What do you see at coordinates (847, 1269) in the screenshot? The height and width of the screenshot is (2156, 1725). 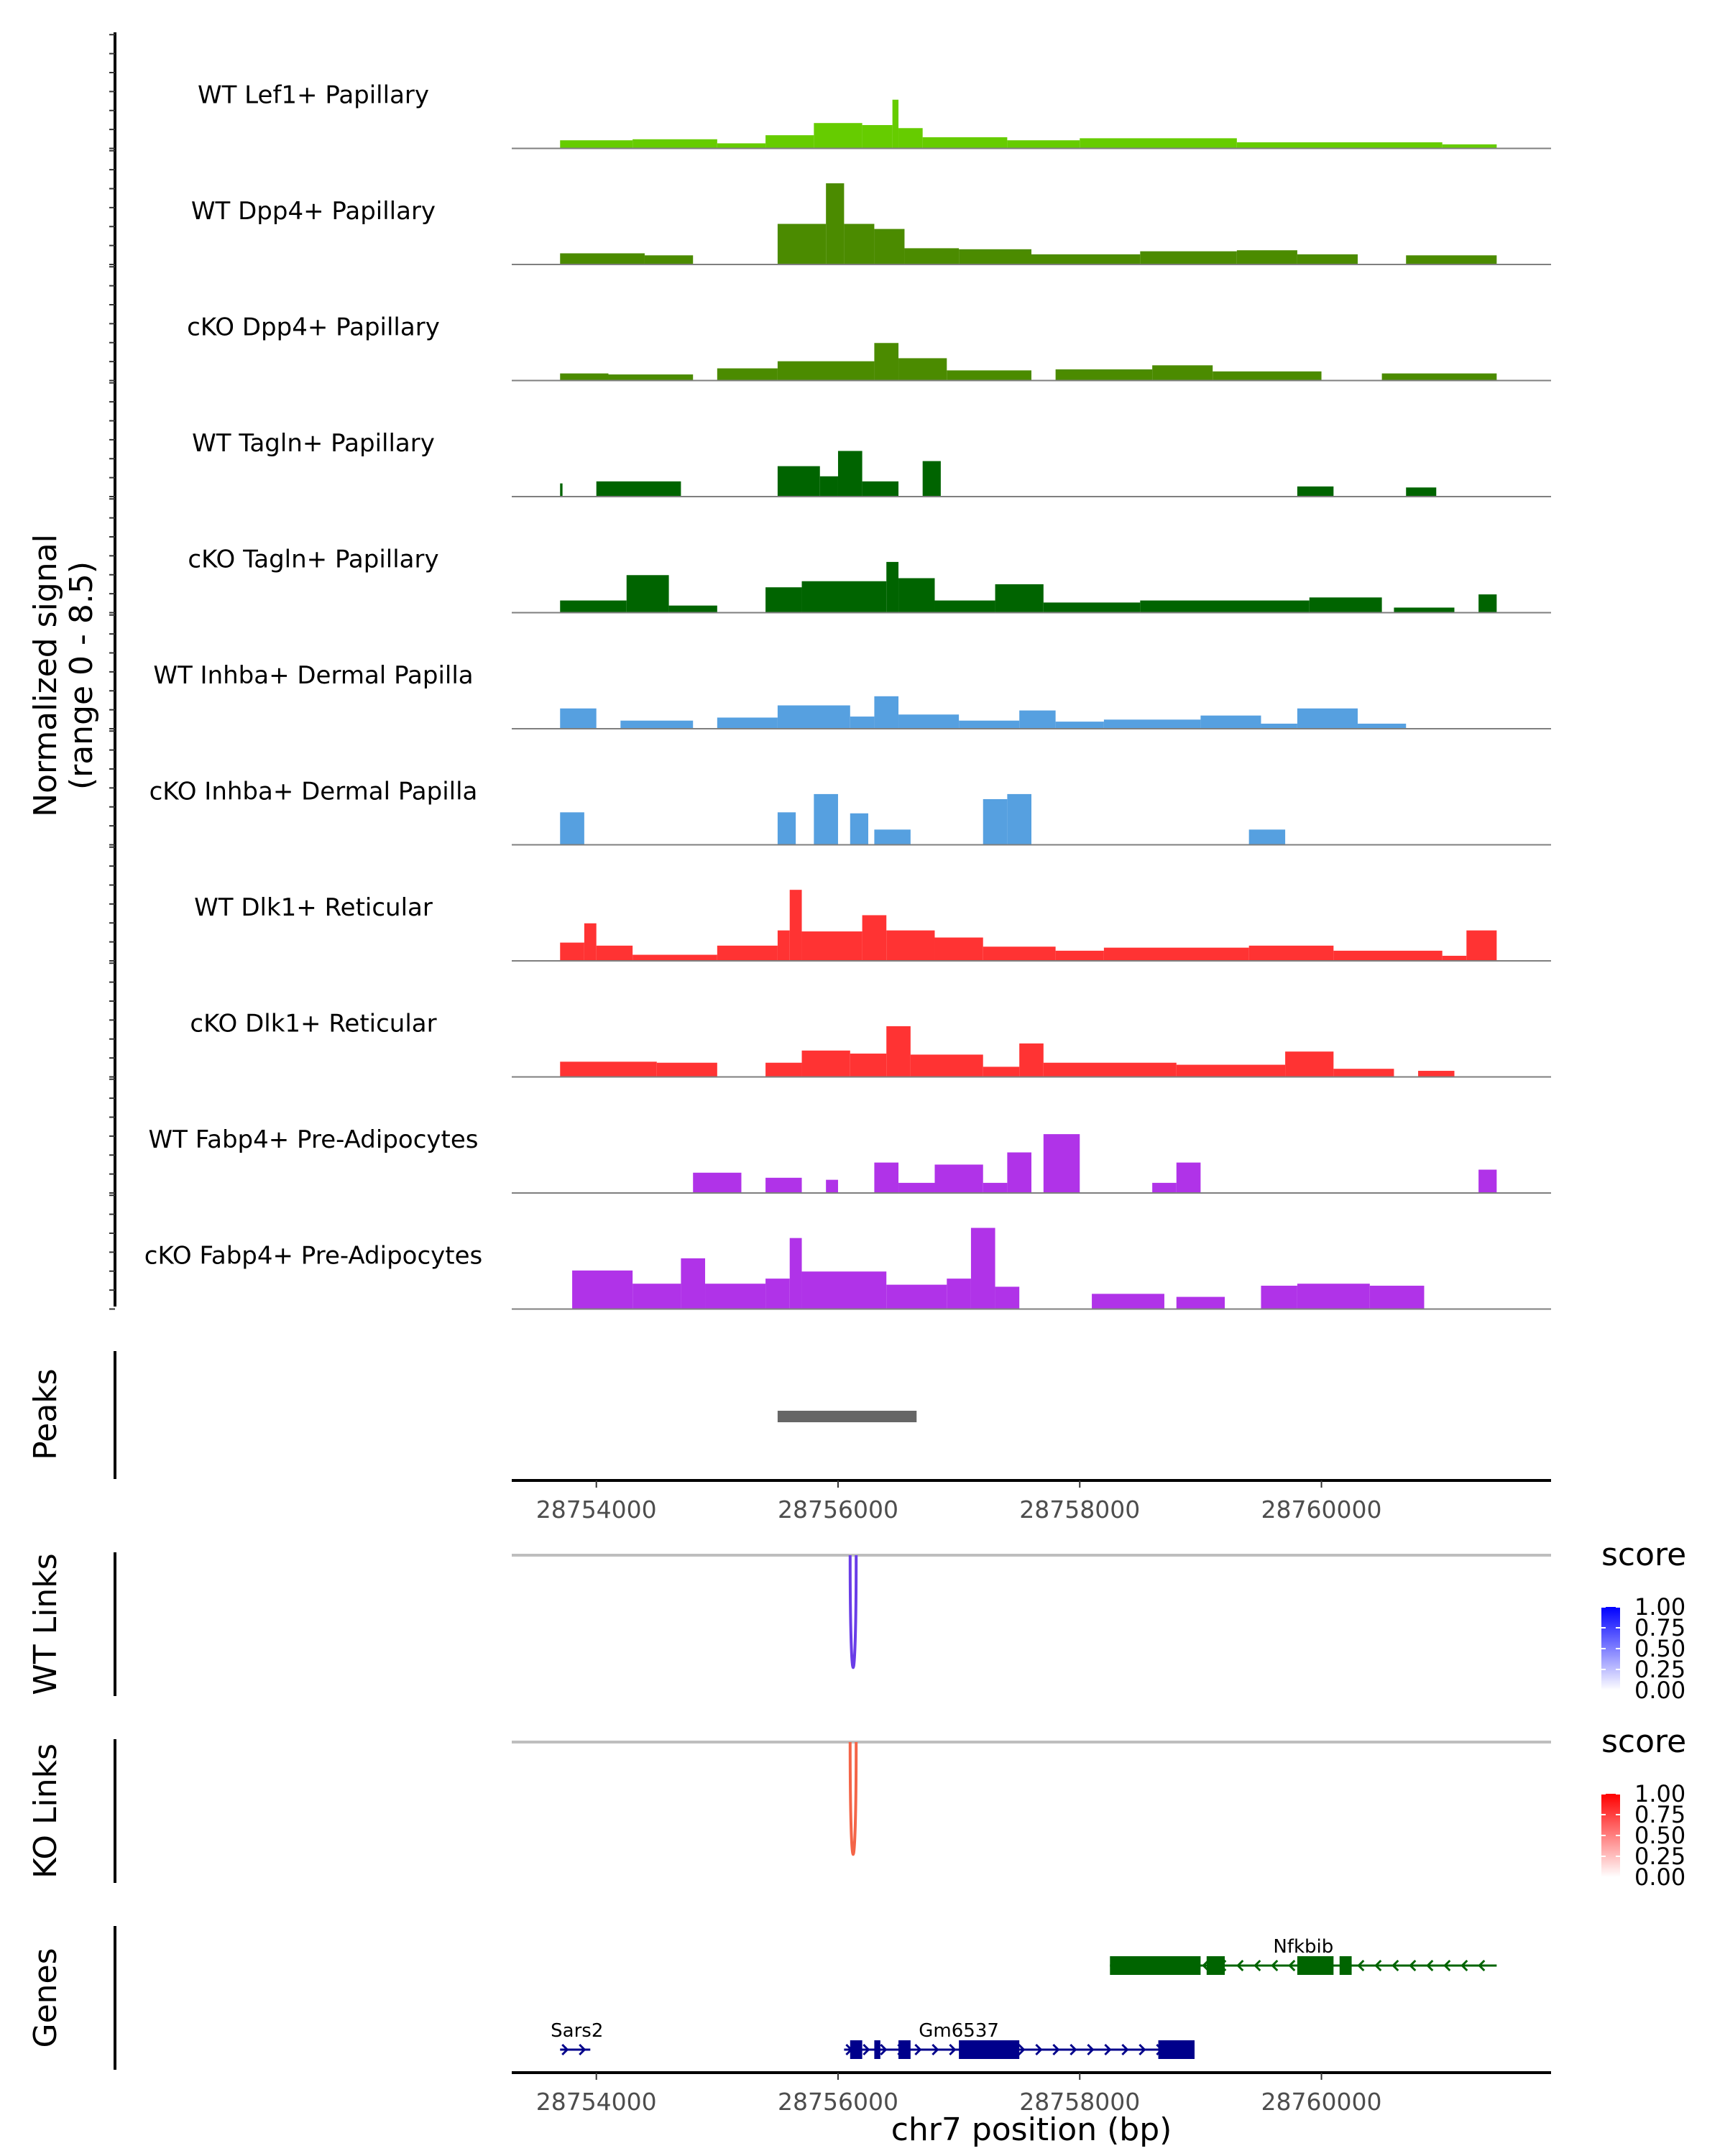 I see `track-11: cKO Fabp4+ Pre-Adipocytes` at bounding box center [847, 1269].